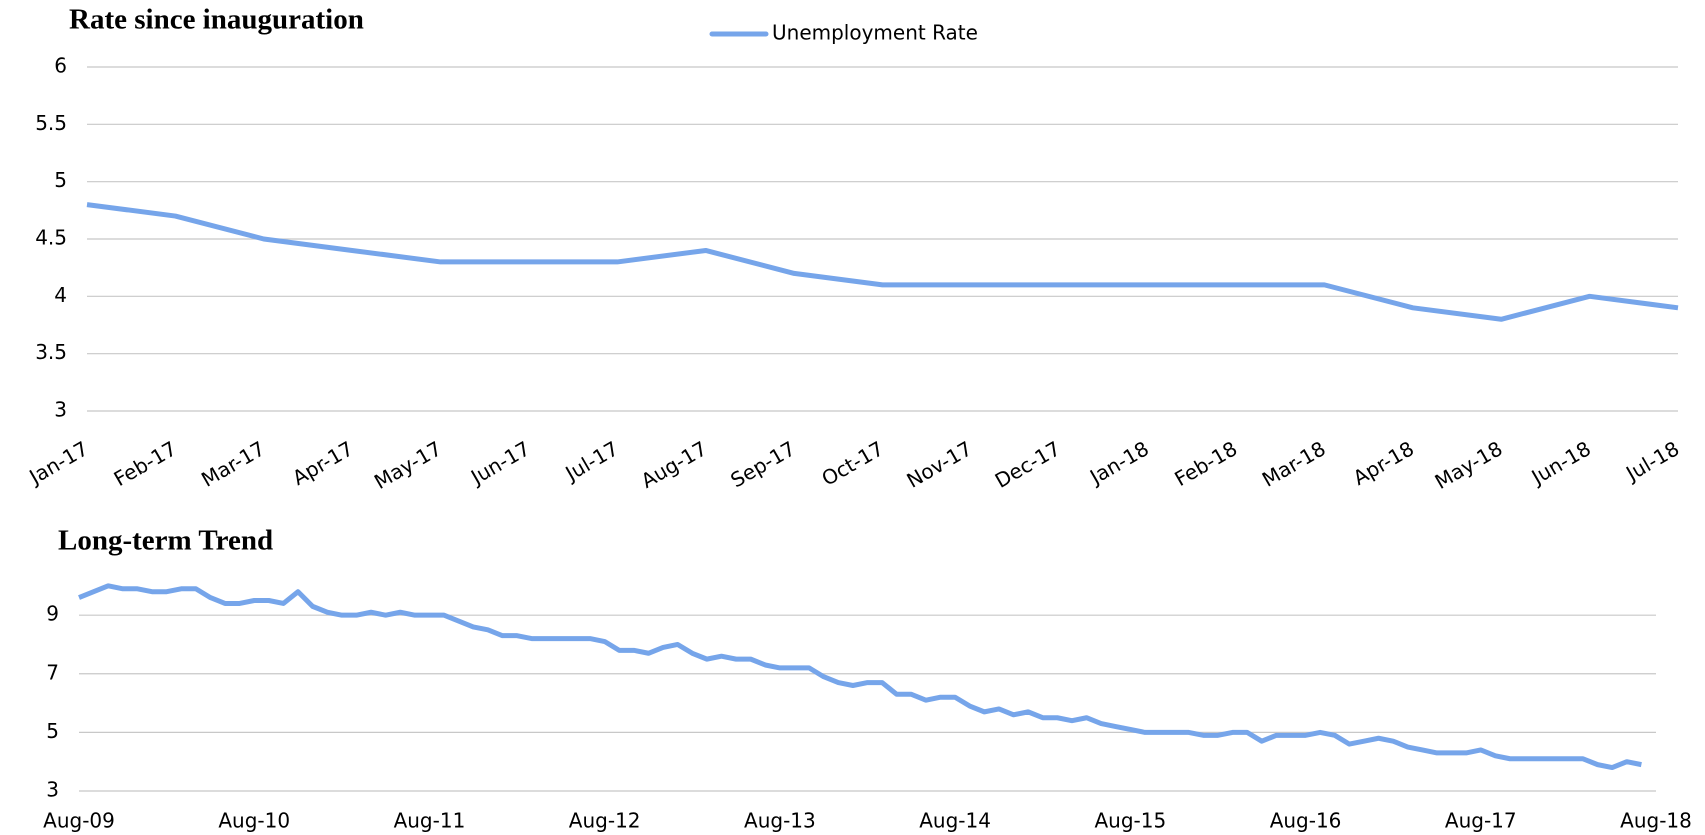 The height and width of the screenshot is (835, 1705). I want to click on x-tick-label: Feb-17, so click(145, 463).